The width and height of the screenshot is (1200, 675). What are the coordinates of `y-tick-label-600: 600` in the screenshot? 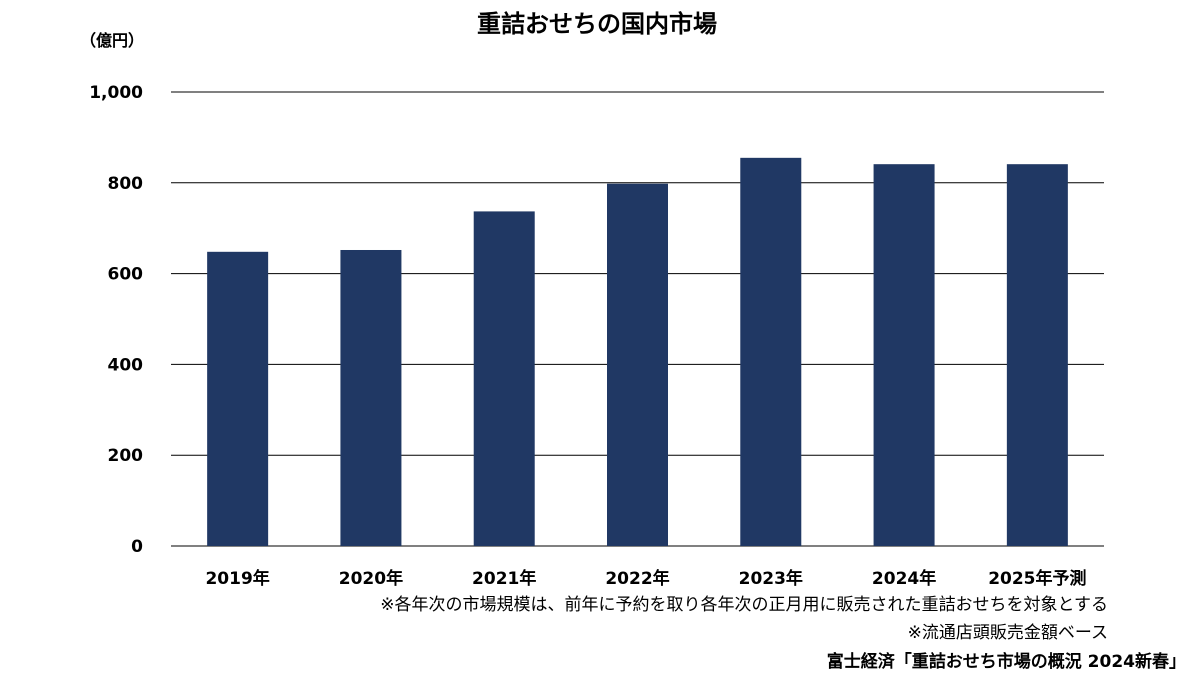 It's located at (126, 275).